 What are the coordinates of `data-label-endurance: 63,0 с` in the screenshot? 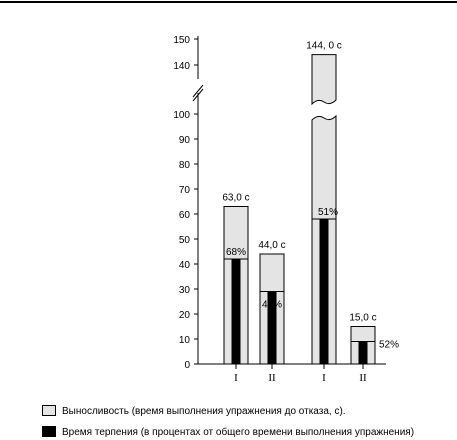 It's located at (235, 198).